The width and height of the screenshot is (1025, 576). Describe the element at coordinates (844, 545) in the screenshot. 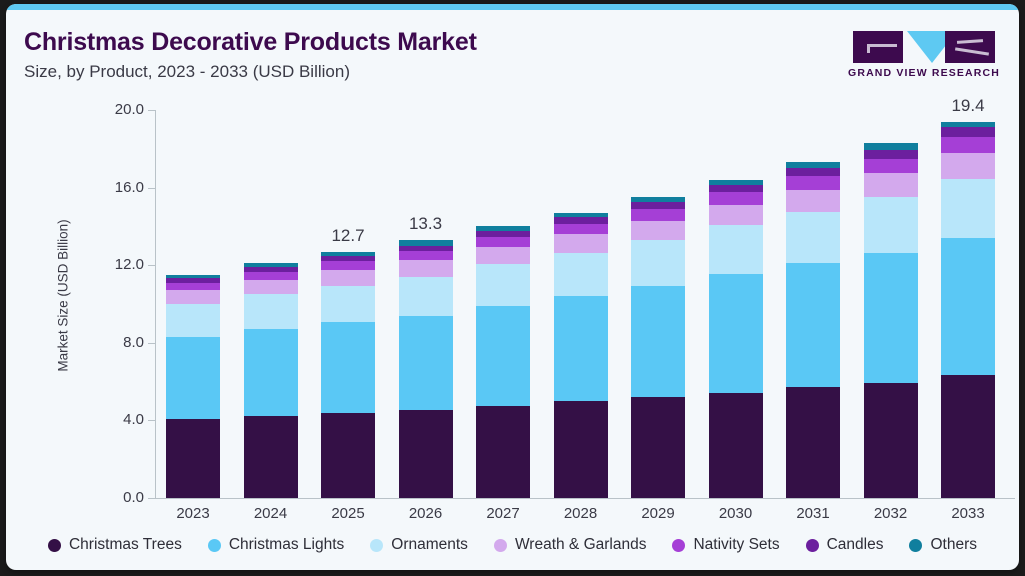

I see `legend-item: Candles` at that location.